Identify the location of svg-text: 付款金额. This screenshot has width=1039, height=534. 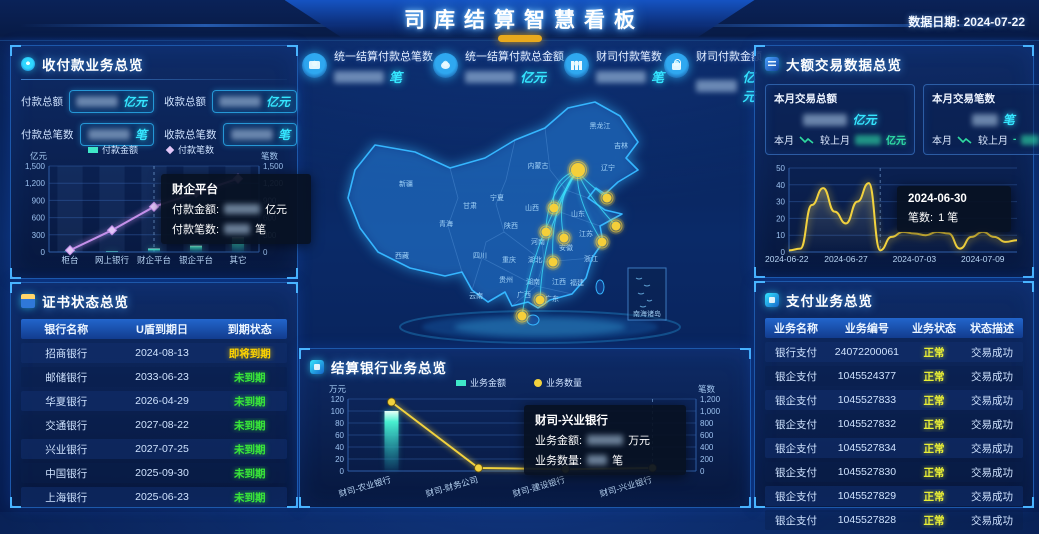
(120, 149).